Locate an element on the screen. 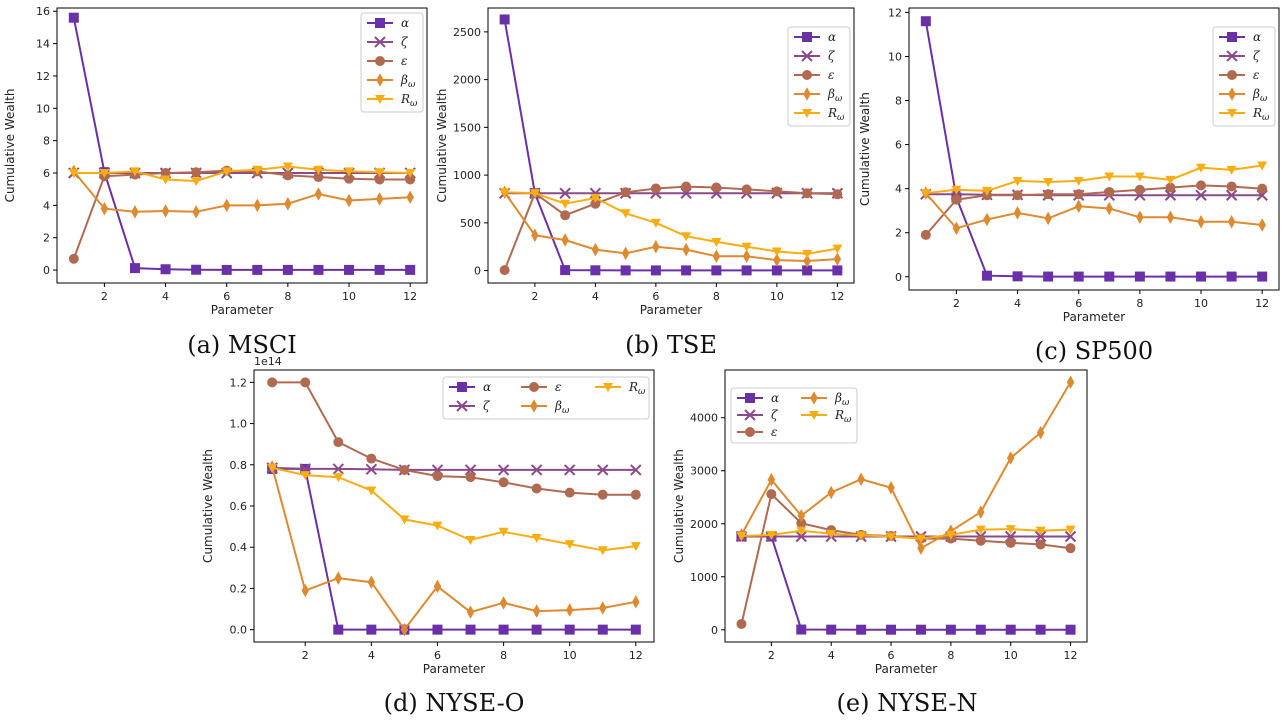 This screenshot has height=723, width=1285. y-tick-label: 4 is located at coordinates (46, 205).